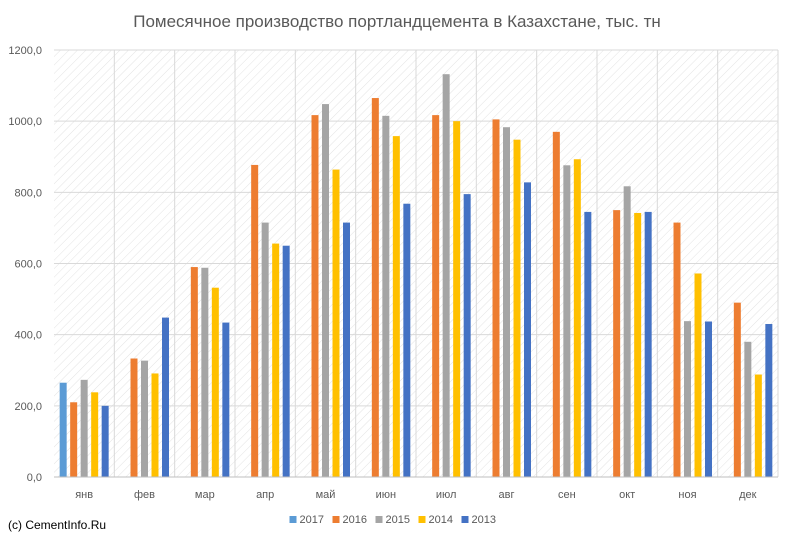  Describe the element at coordinates (627, 495) in the screenshot. I see `x-tick-label: окт` at that location.